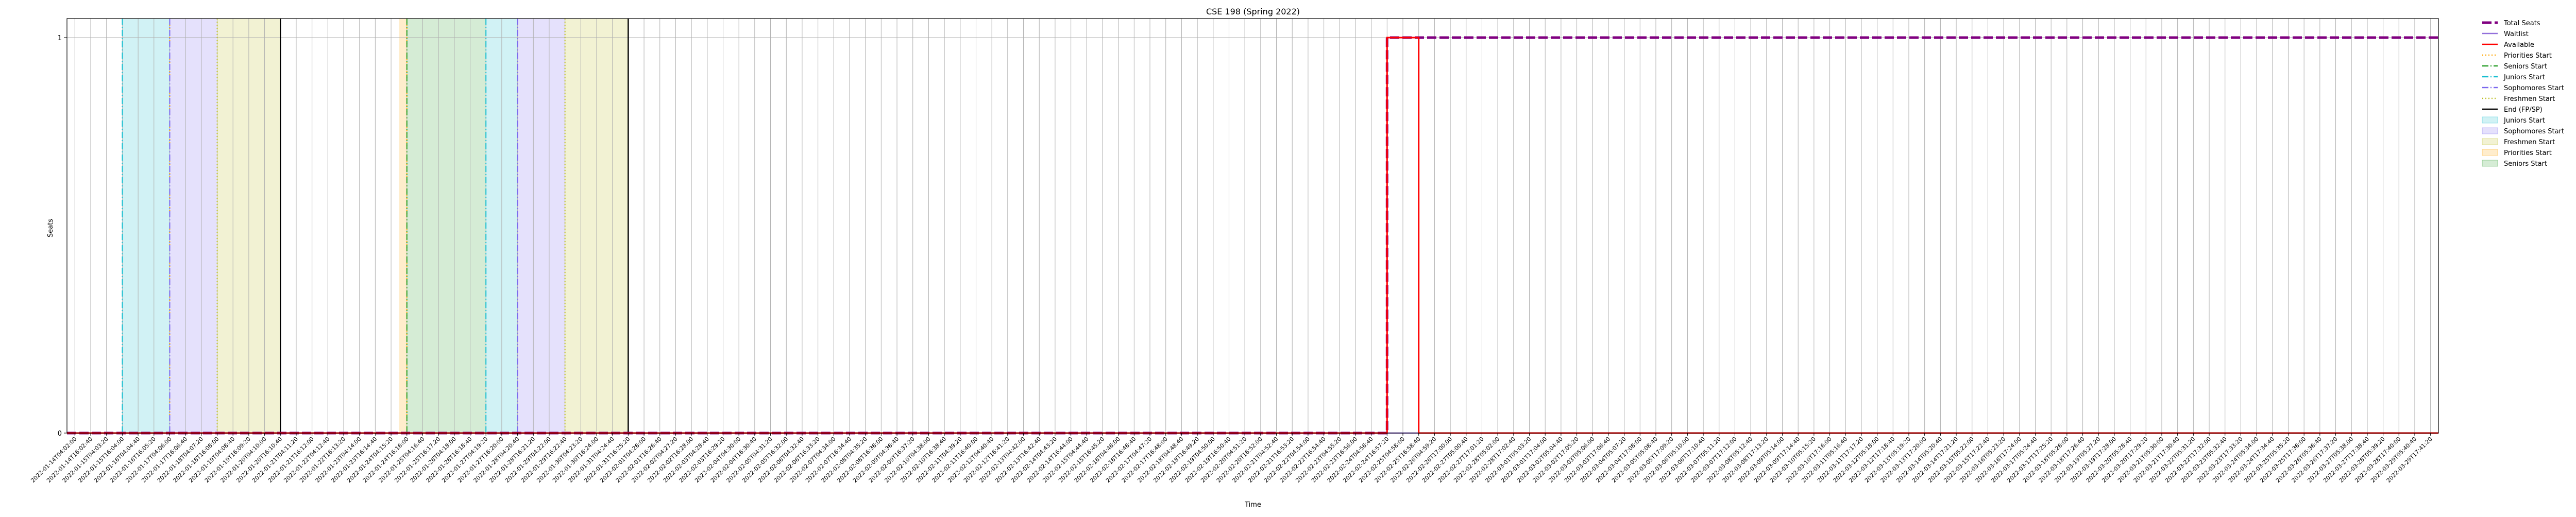 The image size is (2576, 517). What do you see at coordinates (403, 226) in the screenshot?
I see `band-priorities-start` at bounding box center [403, 226].